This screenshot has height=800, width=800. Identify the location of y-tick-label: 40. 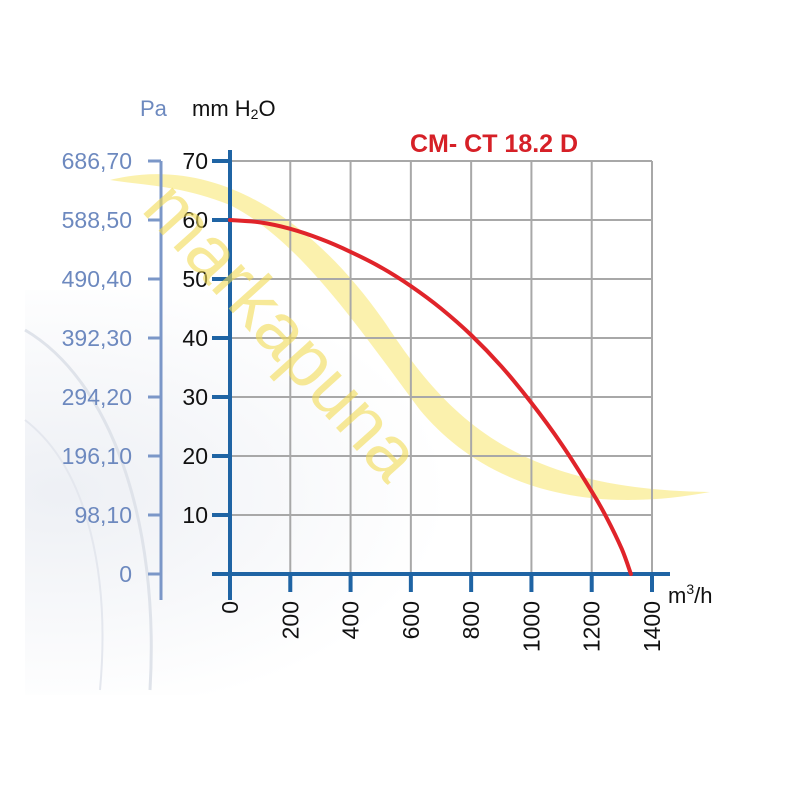
(195, 338).